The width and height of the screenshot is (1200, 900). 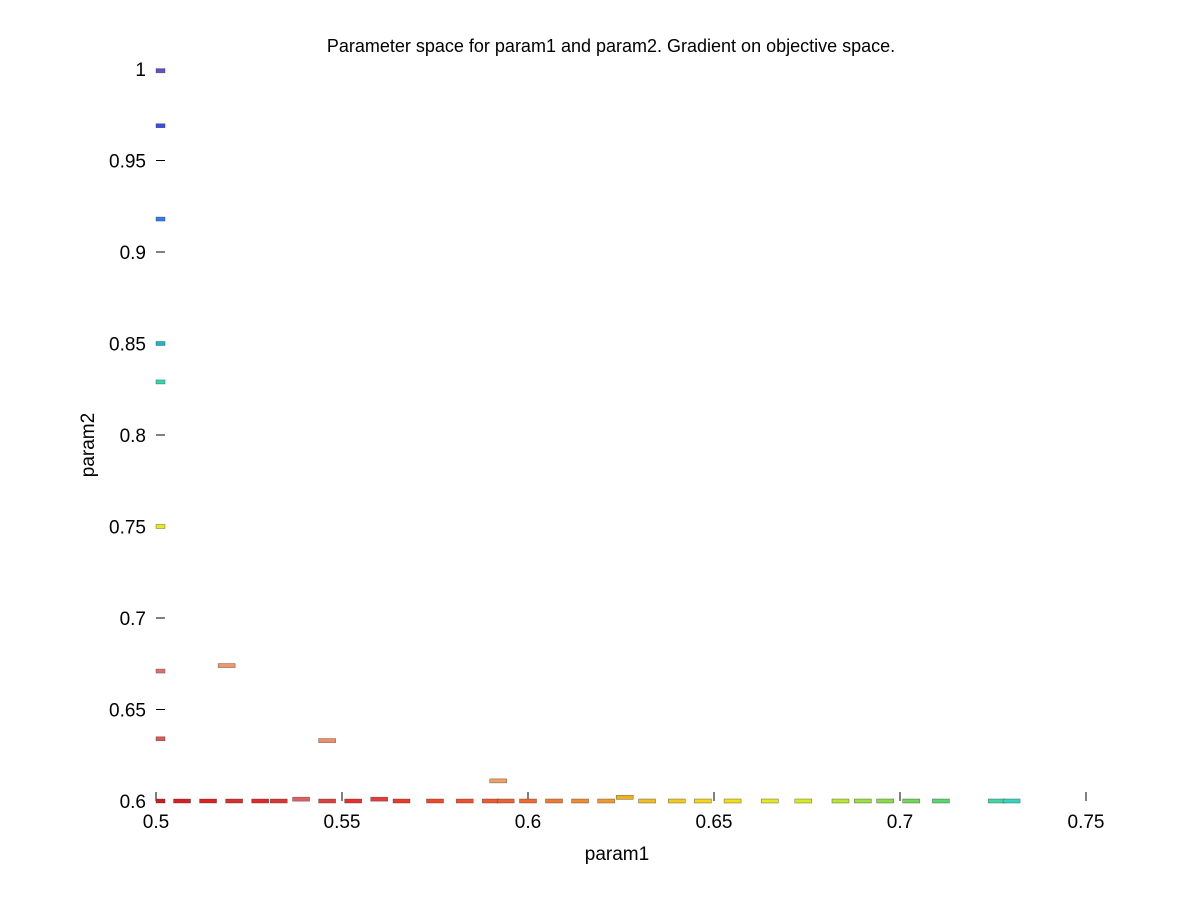 I want to click on y-tick-label: 0.85, so click(x=127, y=345).